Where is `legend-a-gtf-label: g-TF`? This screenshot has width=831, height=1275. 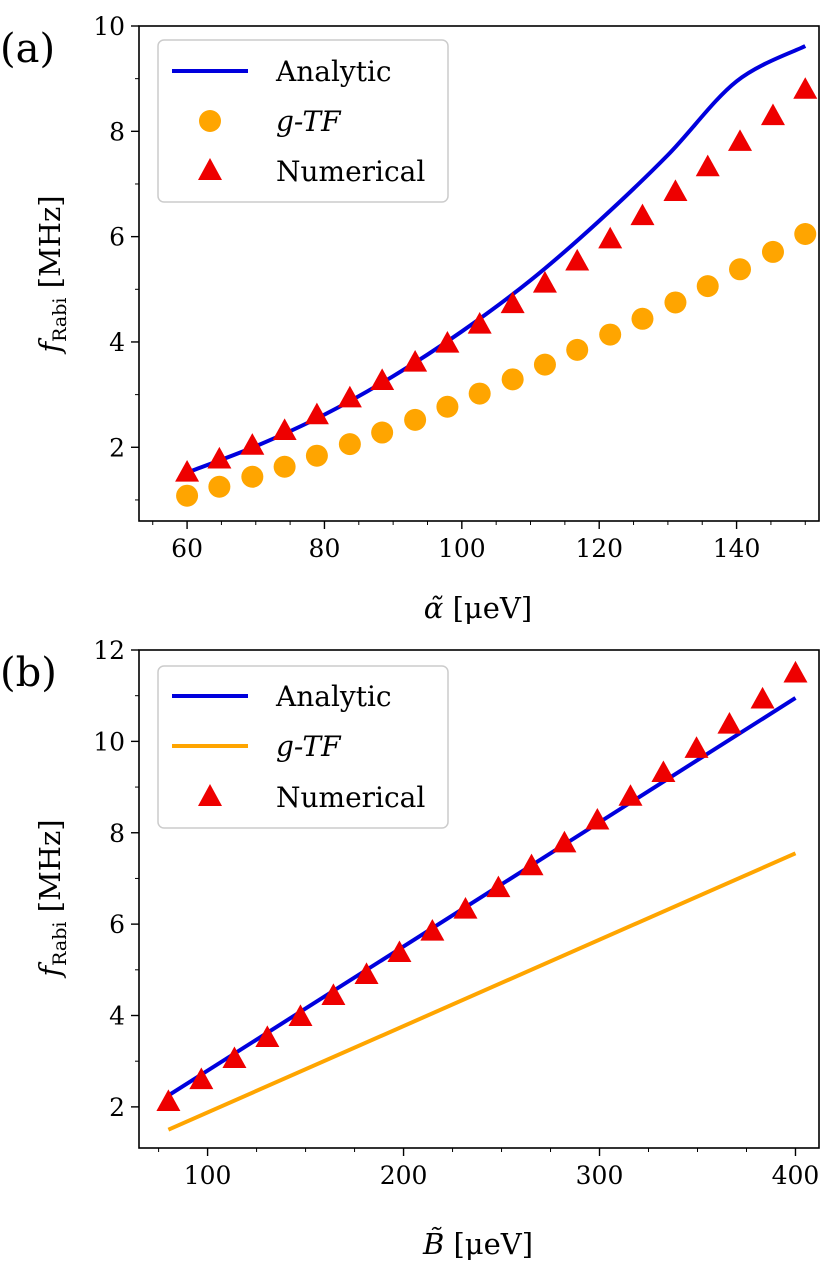 legend-a-gtf-label: g-TF is located at coordinates (309, 121).